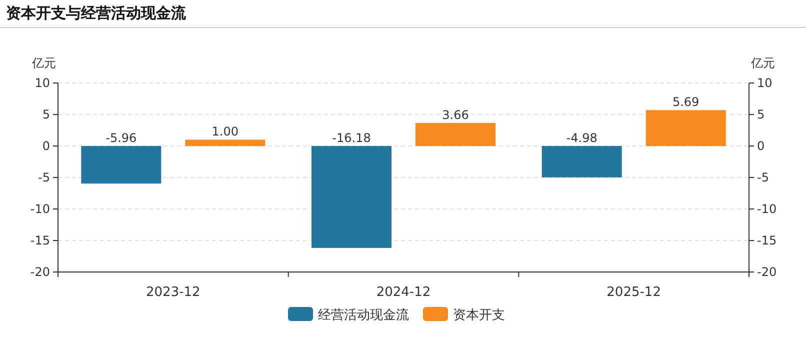 Image resolution: width=806 pixels, height=345 pixels. Describe the element at coordinates (764, 83) in the screenshot. I see `y2-tick-label: 10` at that location.